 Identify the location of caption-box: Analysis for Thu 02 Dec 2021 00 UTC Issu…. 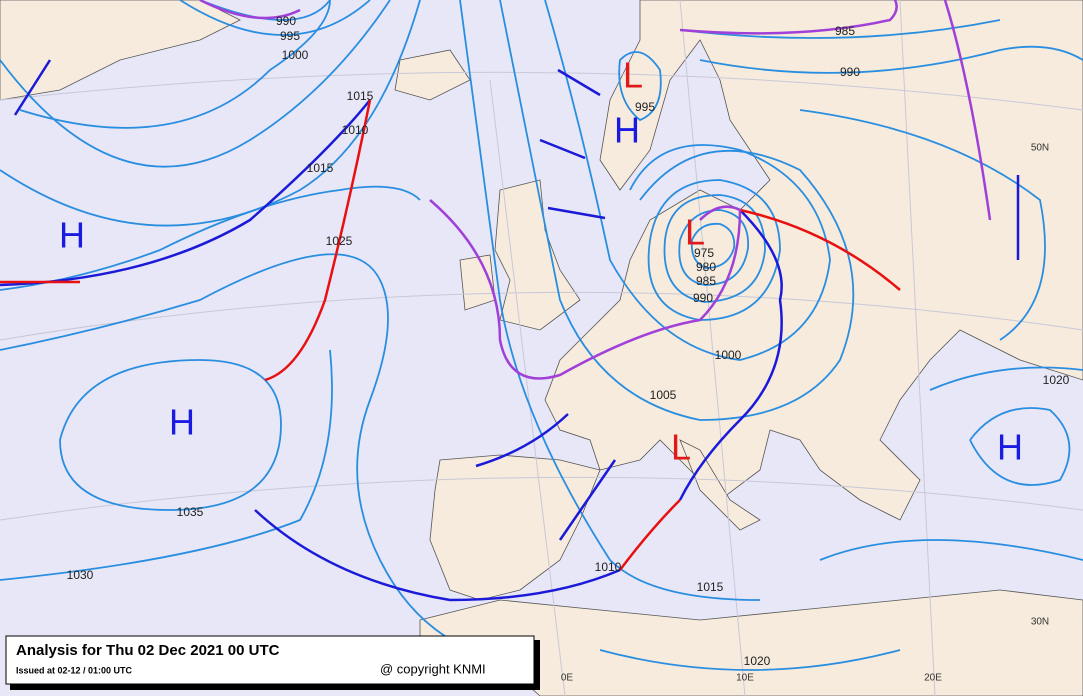
(272, 662).